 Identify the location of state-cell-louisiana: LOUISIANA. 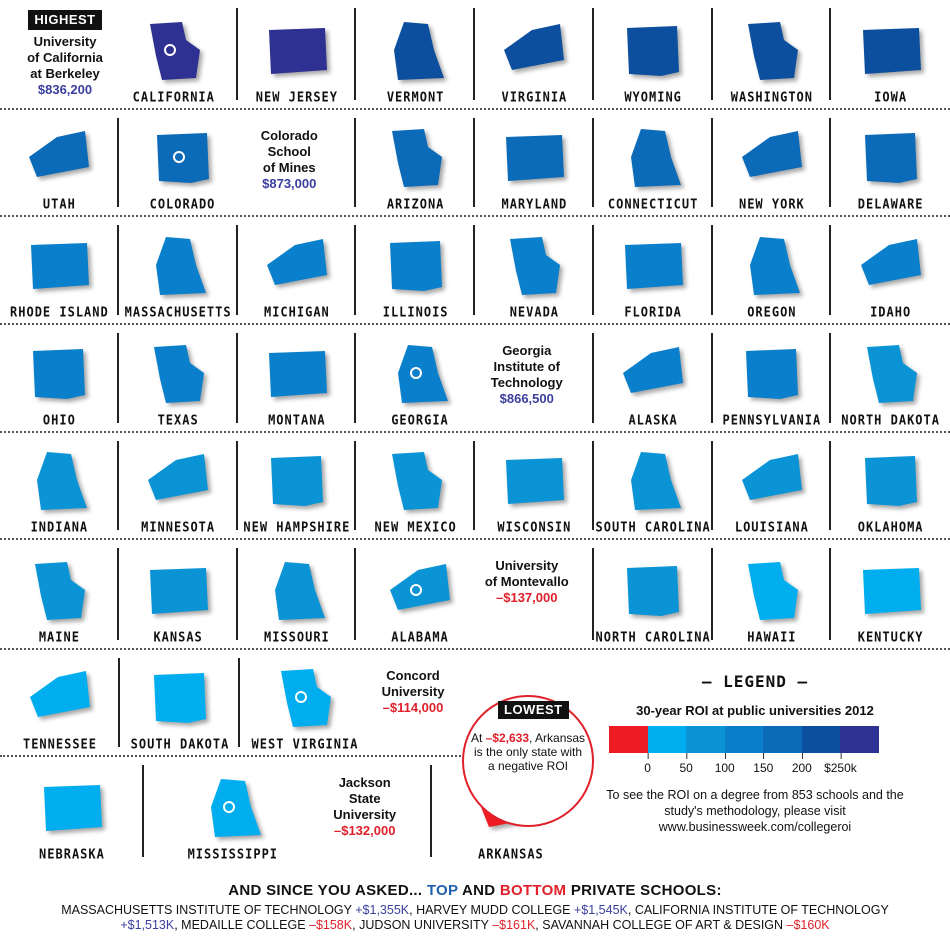
(772, 485).